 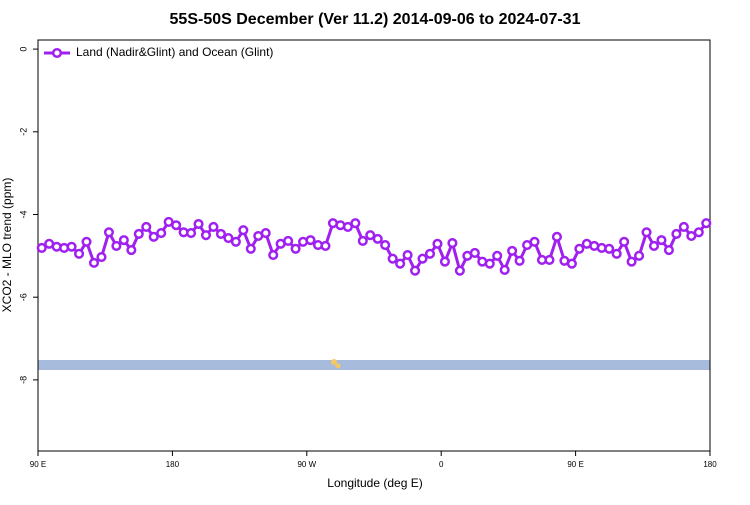 I want to click on coverage-strip, so click(x=374, y=365).